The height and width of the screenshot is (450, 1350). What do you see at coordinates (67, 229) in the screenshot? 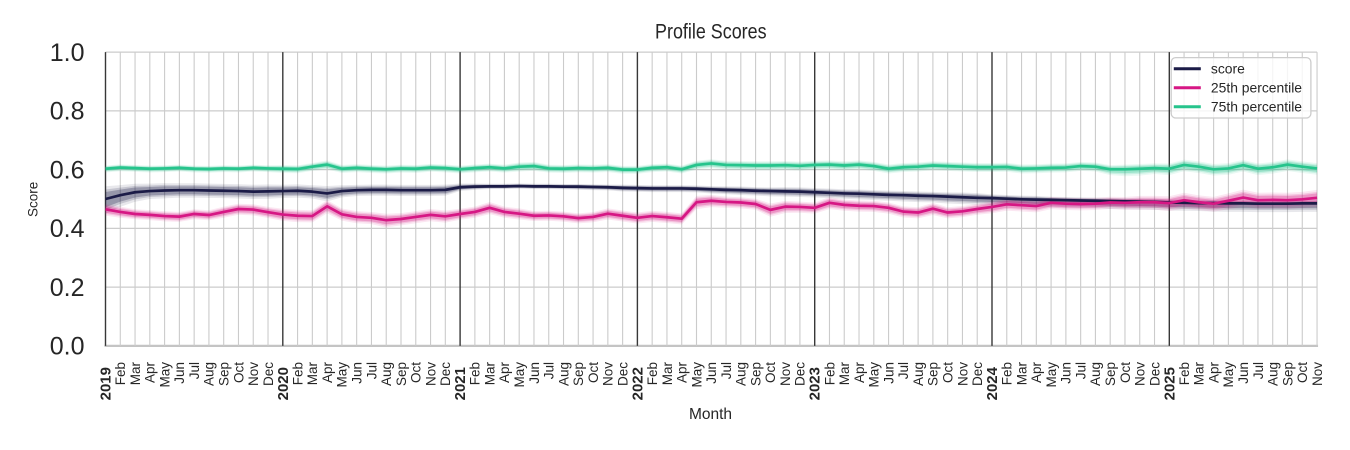
I see `svg-text: 0.4` at bounding box center [67, 229].